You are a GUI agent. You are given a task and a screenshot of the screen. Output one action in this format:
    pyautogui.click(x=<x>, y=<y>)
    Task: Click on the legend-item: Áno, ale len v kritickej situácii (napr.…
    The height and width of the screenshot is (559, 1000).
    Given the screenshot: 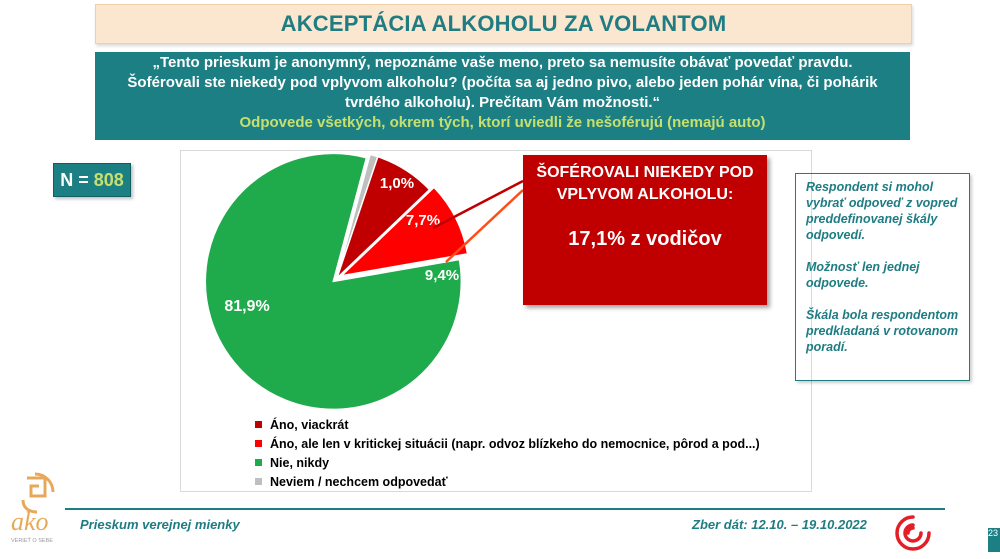 What is the action you would take?
    pyautogui.click(x=507, y=443)
    